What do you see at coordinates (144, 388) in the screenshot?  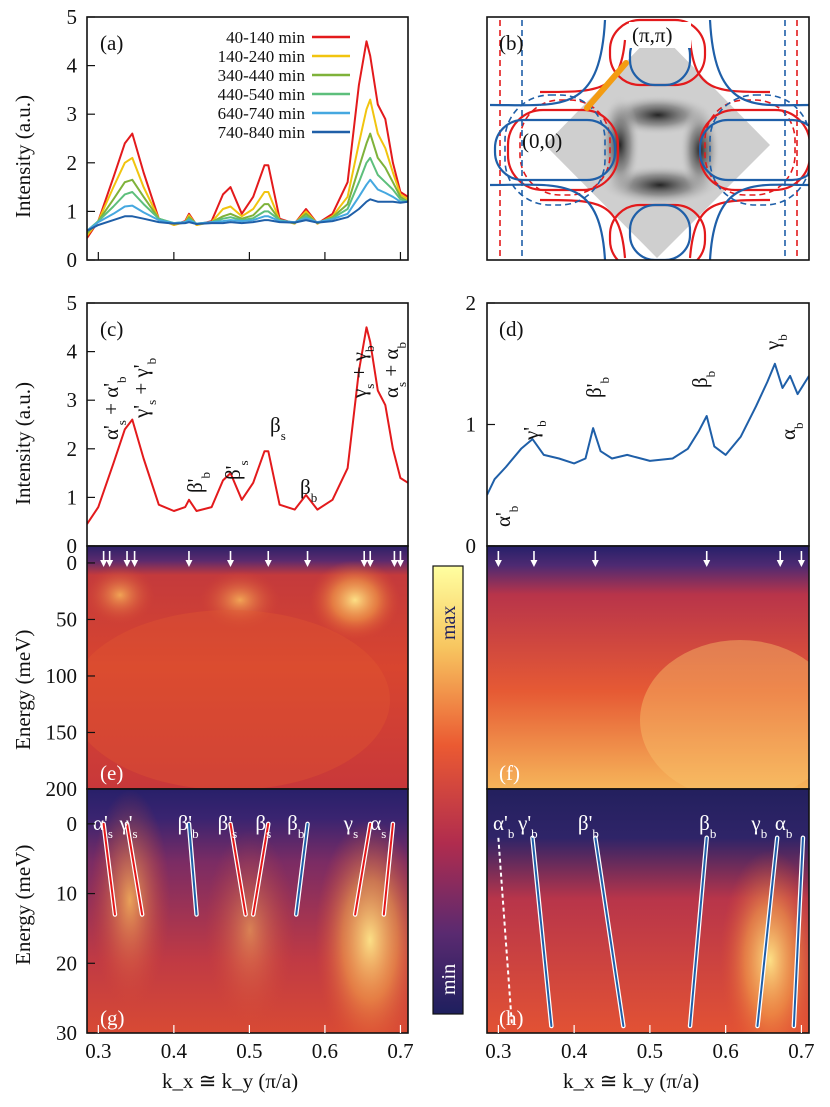 I see `peak-label: γ's + γ'b` at bounding box center [144, 388].